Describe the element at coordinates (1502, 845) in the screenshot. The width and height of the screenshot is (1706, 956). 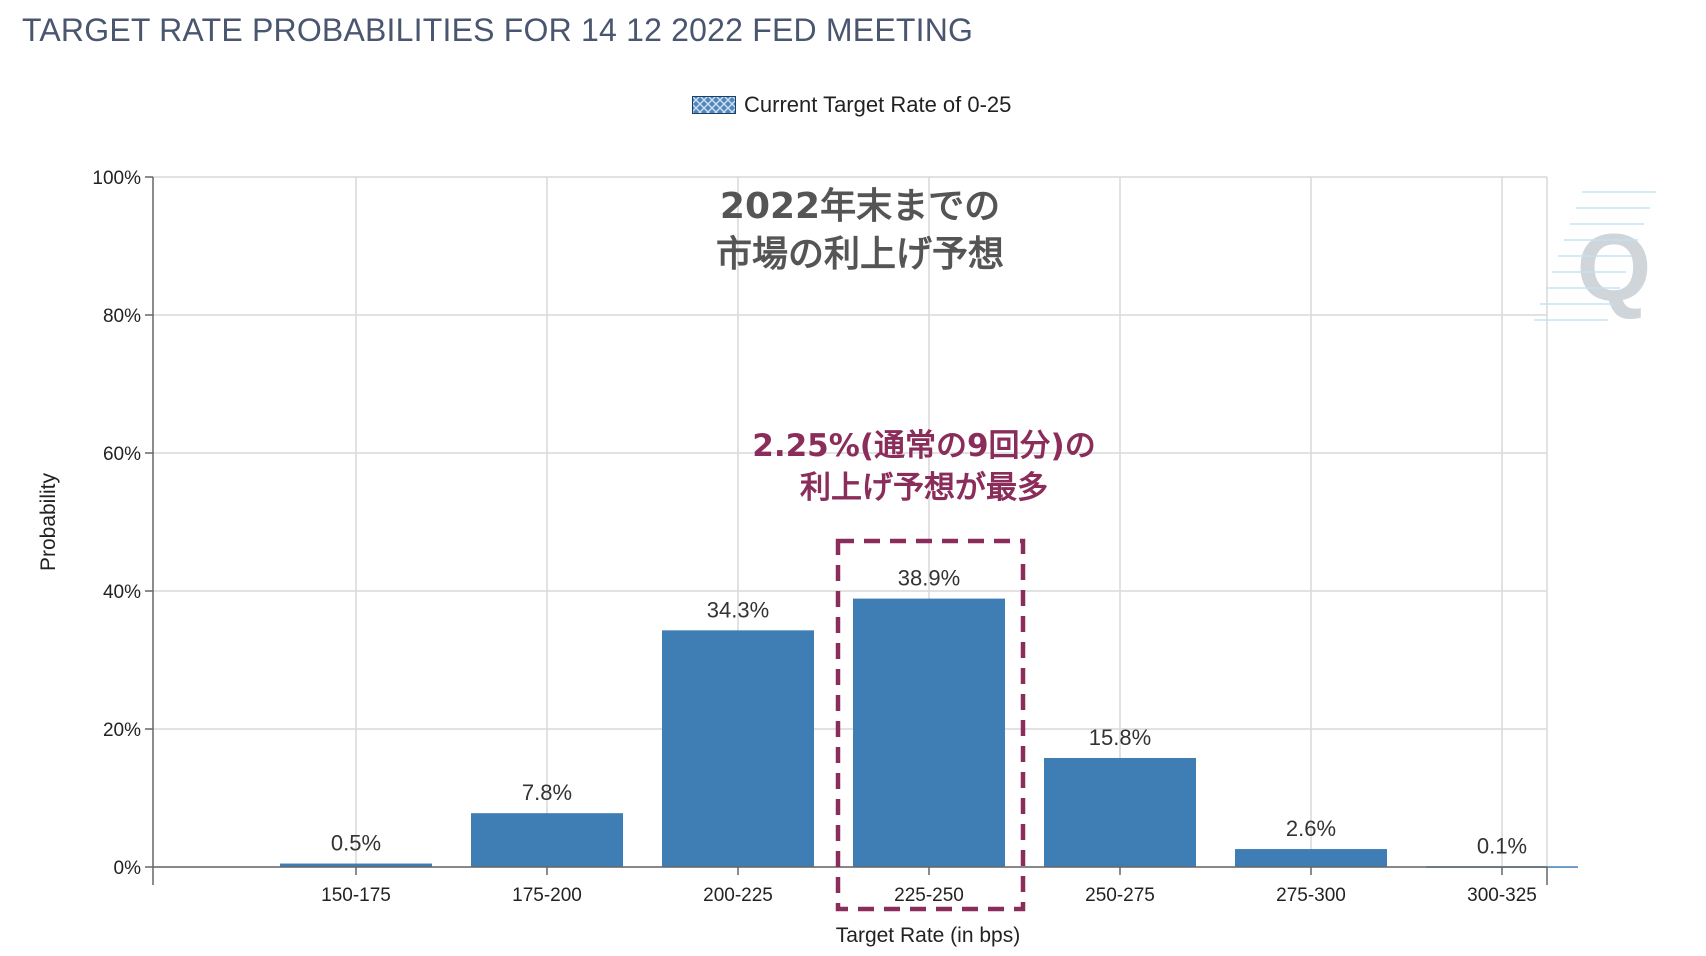
I see `data-label-300-325: 0.1%` at that location.